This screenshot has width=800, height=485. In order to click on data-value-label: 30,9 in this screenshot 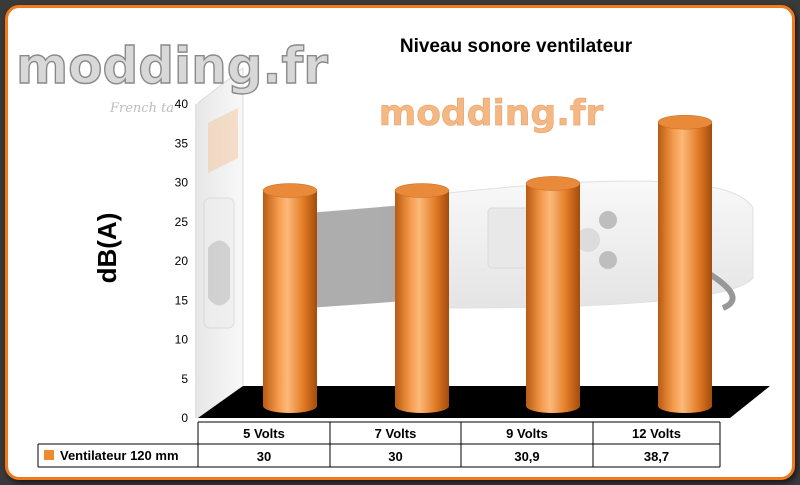, I will do `click(526, 456)`.